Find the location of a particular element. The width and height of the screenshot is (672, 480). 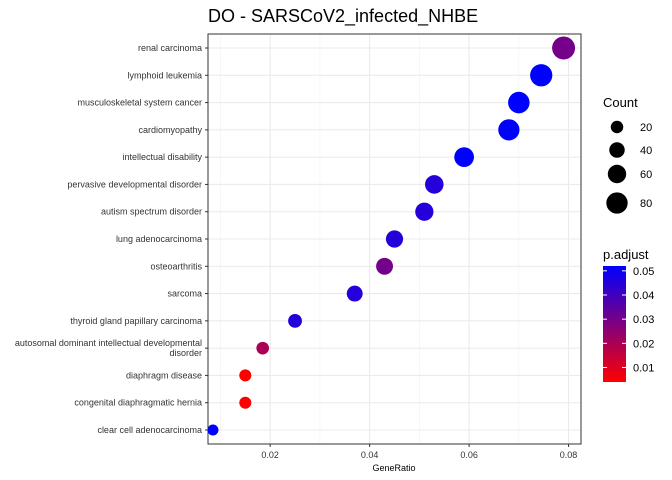

y-tick-label: lung adenocarcinoma is located at coordinates (159, 239).